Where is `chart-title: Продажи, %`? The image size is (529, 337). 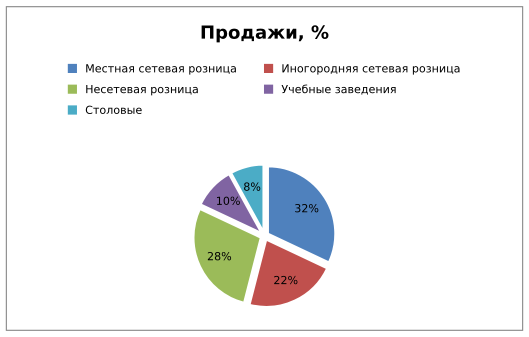 chart-title: Продажи, % is located at coordinates (265, 33).